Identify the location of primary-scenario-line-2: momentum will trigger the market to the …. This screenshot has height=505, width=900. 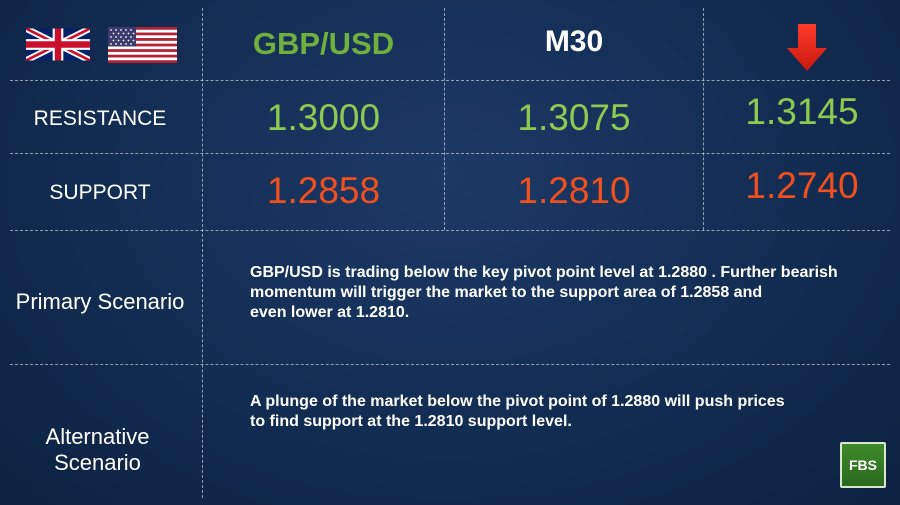
(506, 292).